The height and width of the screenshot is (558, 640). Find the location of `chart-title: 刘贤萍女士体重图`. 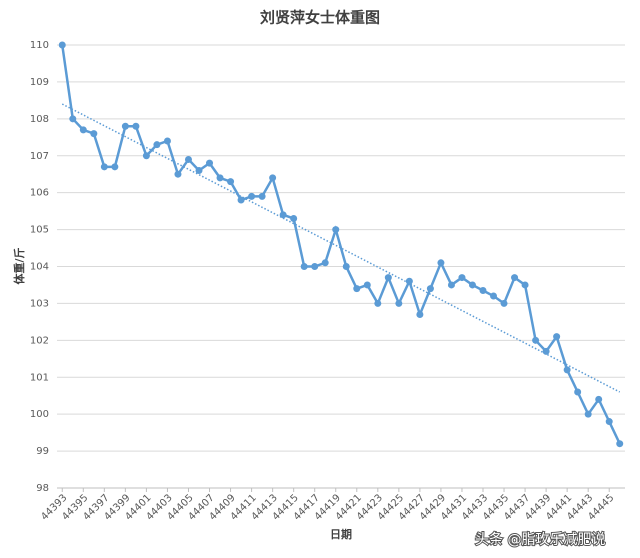

chart-title: 刘贤萍女士体重图 is located at coordinates (320, 18).